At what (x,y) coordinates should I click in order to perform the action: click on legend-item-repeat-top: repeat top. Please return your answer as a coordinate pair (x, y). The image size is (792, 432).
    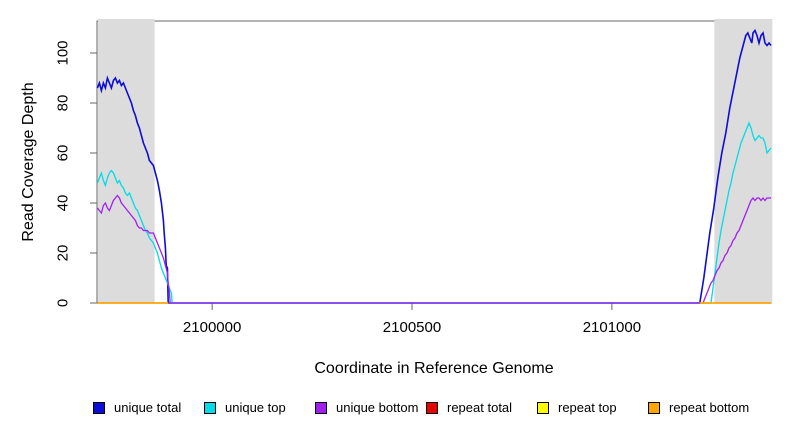
    Looking at the image, I should click on (592, 408).